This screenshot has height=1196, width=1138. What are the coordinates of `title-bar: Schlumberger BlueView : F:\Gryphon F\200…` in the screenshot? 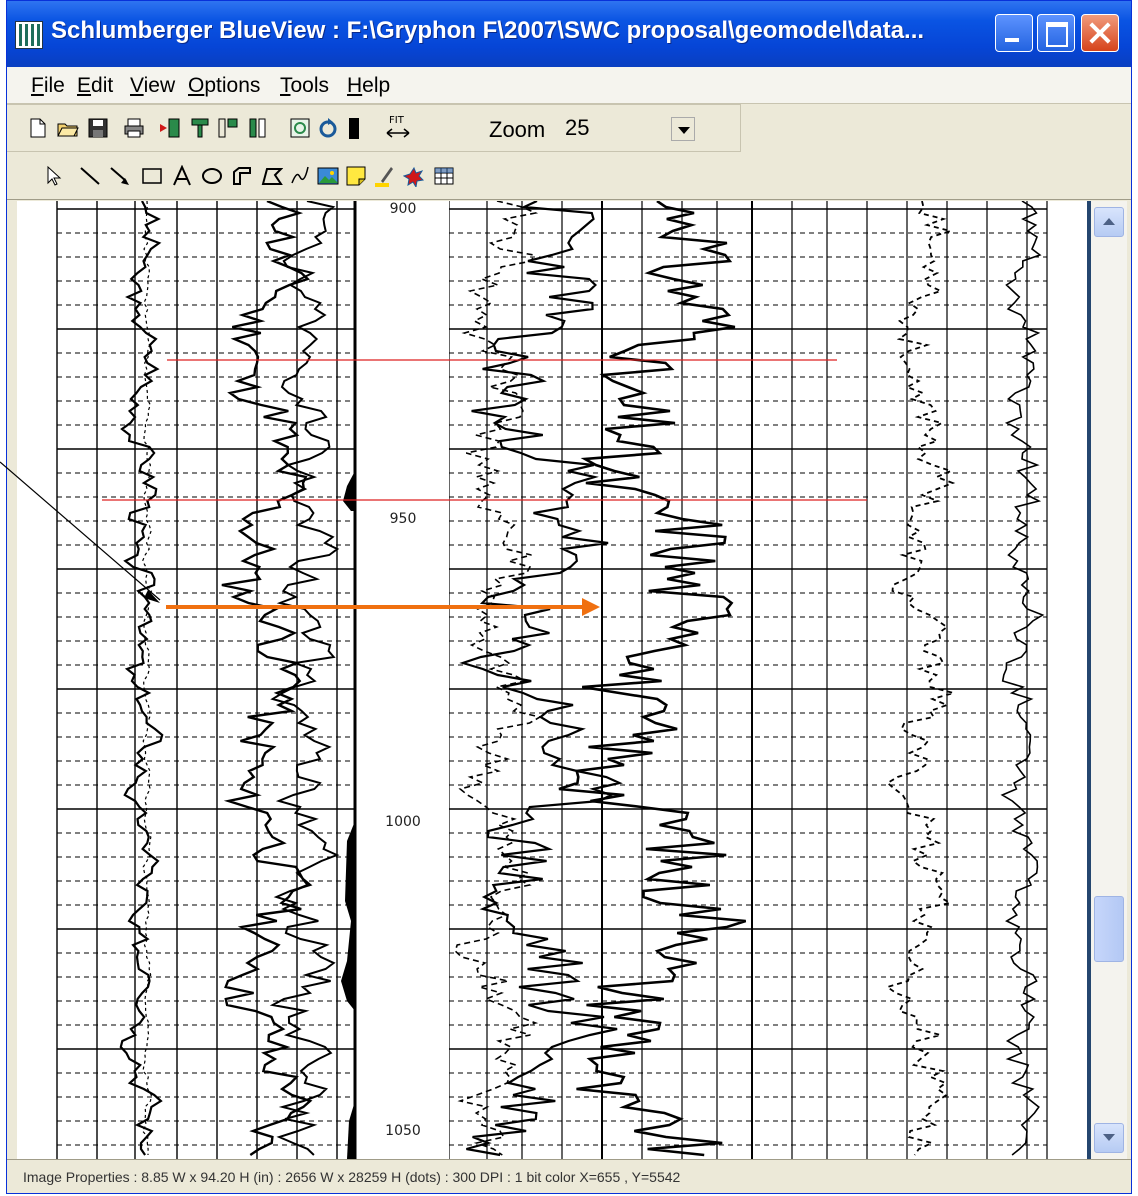 It's located at (569, 34).